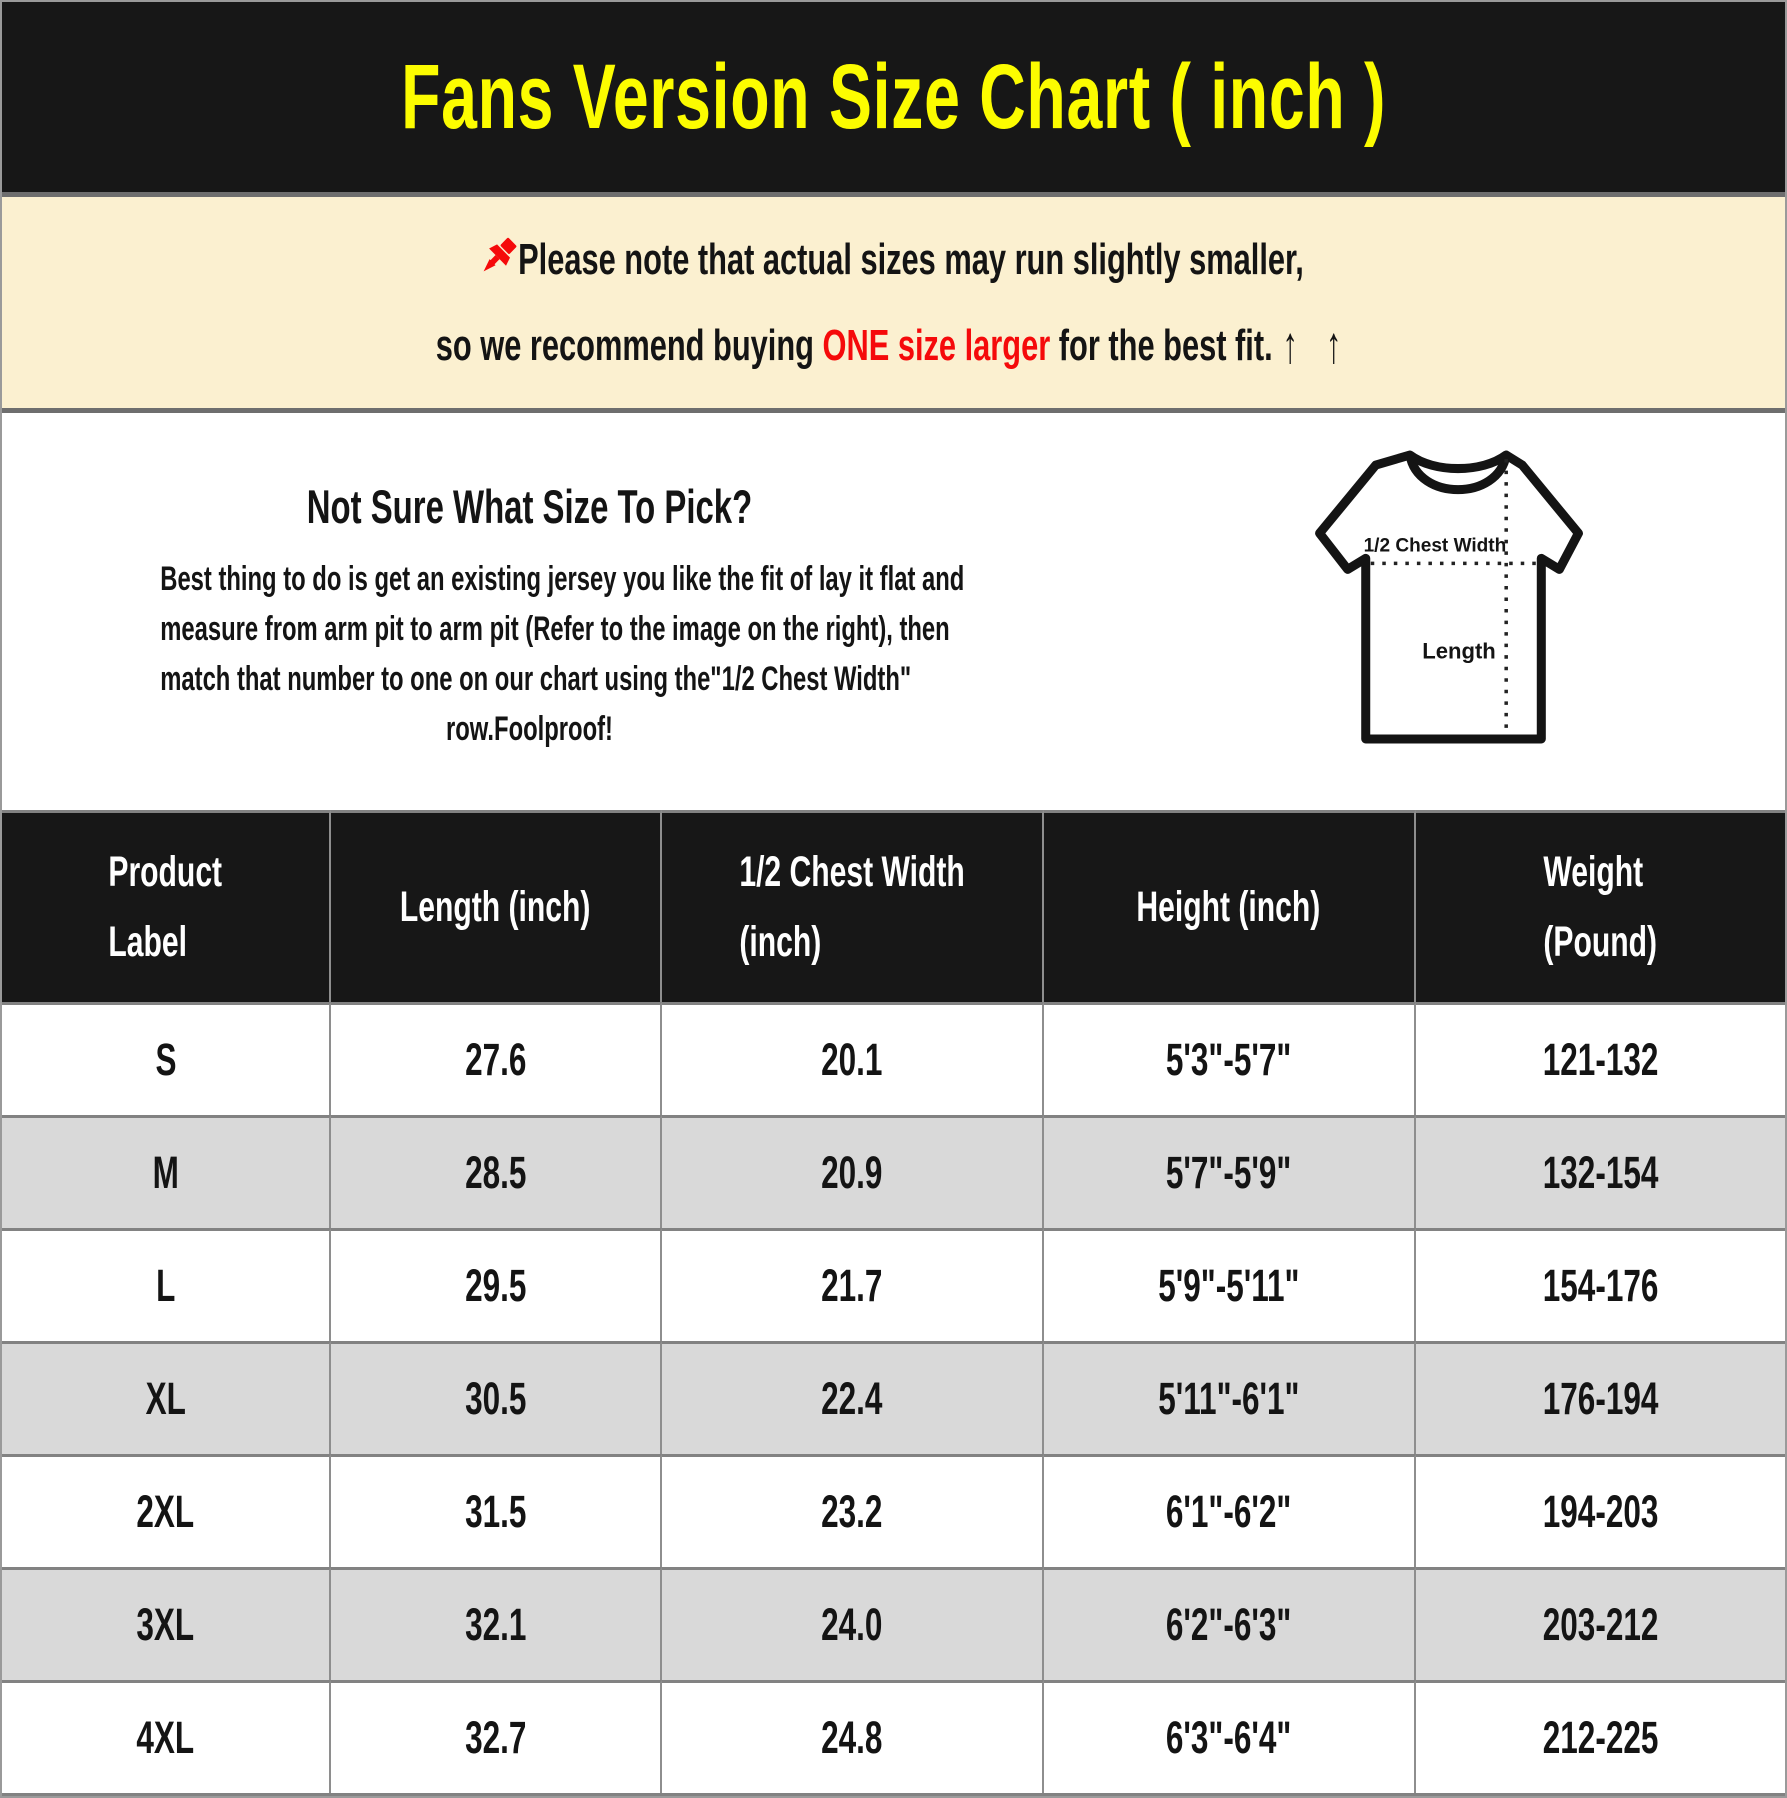 The height and width of the screenshot is (1798, 1787). What do you see at coordinates (852, 1284) in the screenshot?
I see `table-cell: 21.7` at bounding box center [852, 1284].